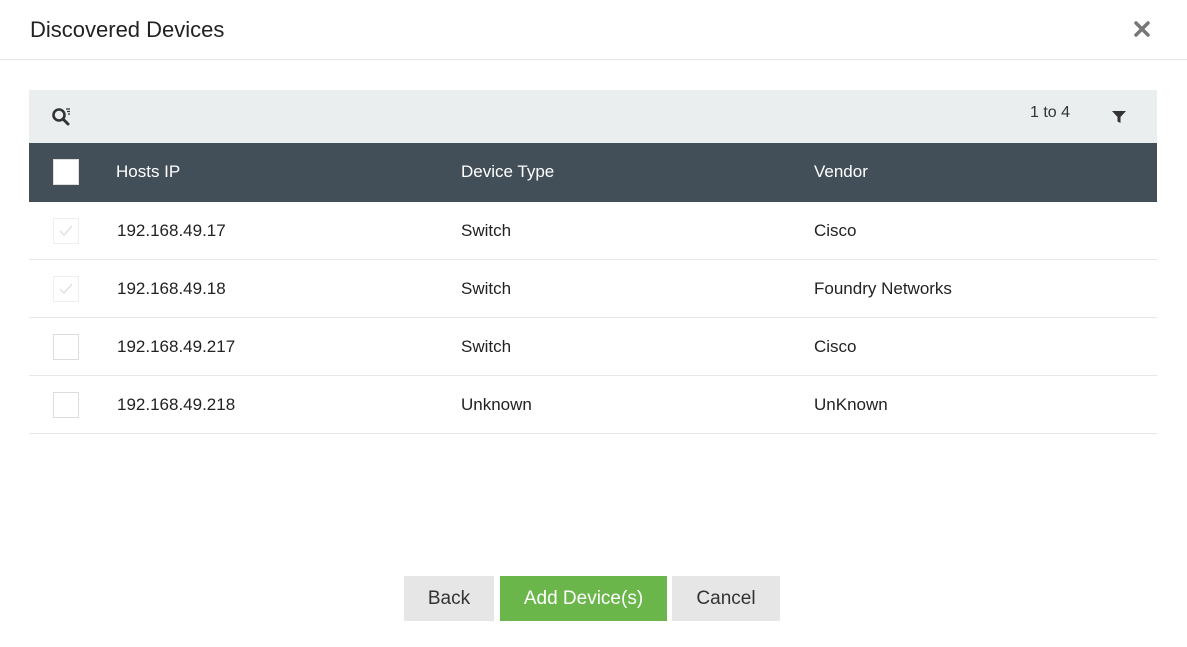  Describe the element at coordinates (496, 404) in the screenshot. I see `device-type: Unknown` at that location.